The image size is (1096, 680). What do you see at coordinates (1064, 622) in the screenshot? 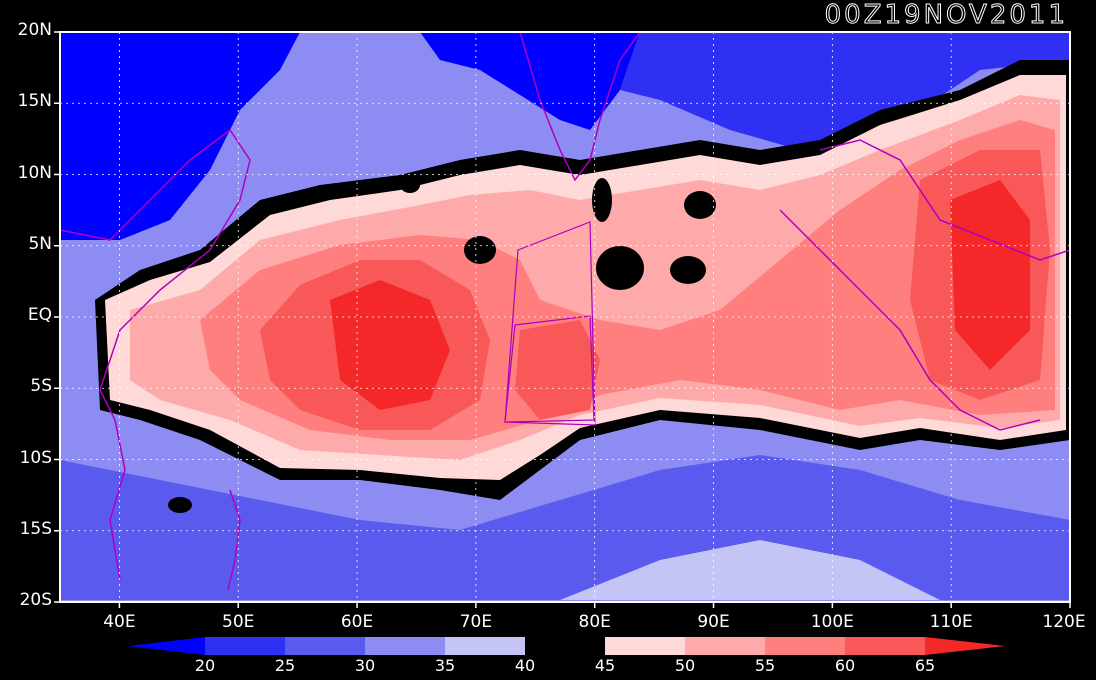
I see `lon-label: 120E` at bounding box center [1064, 622].